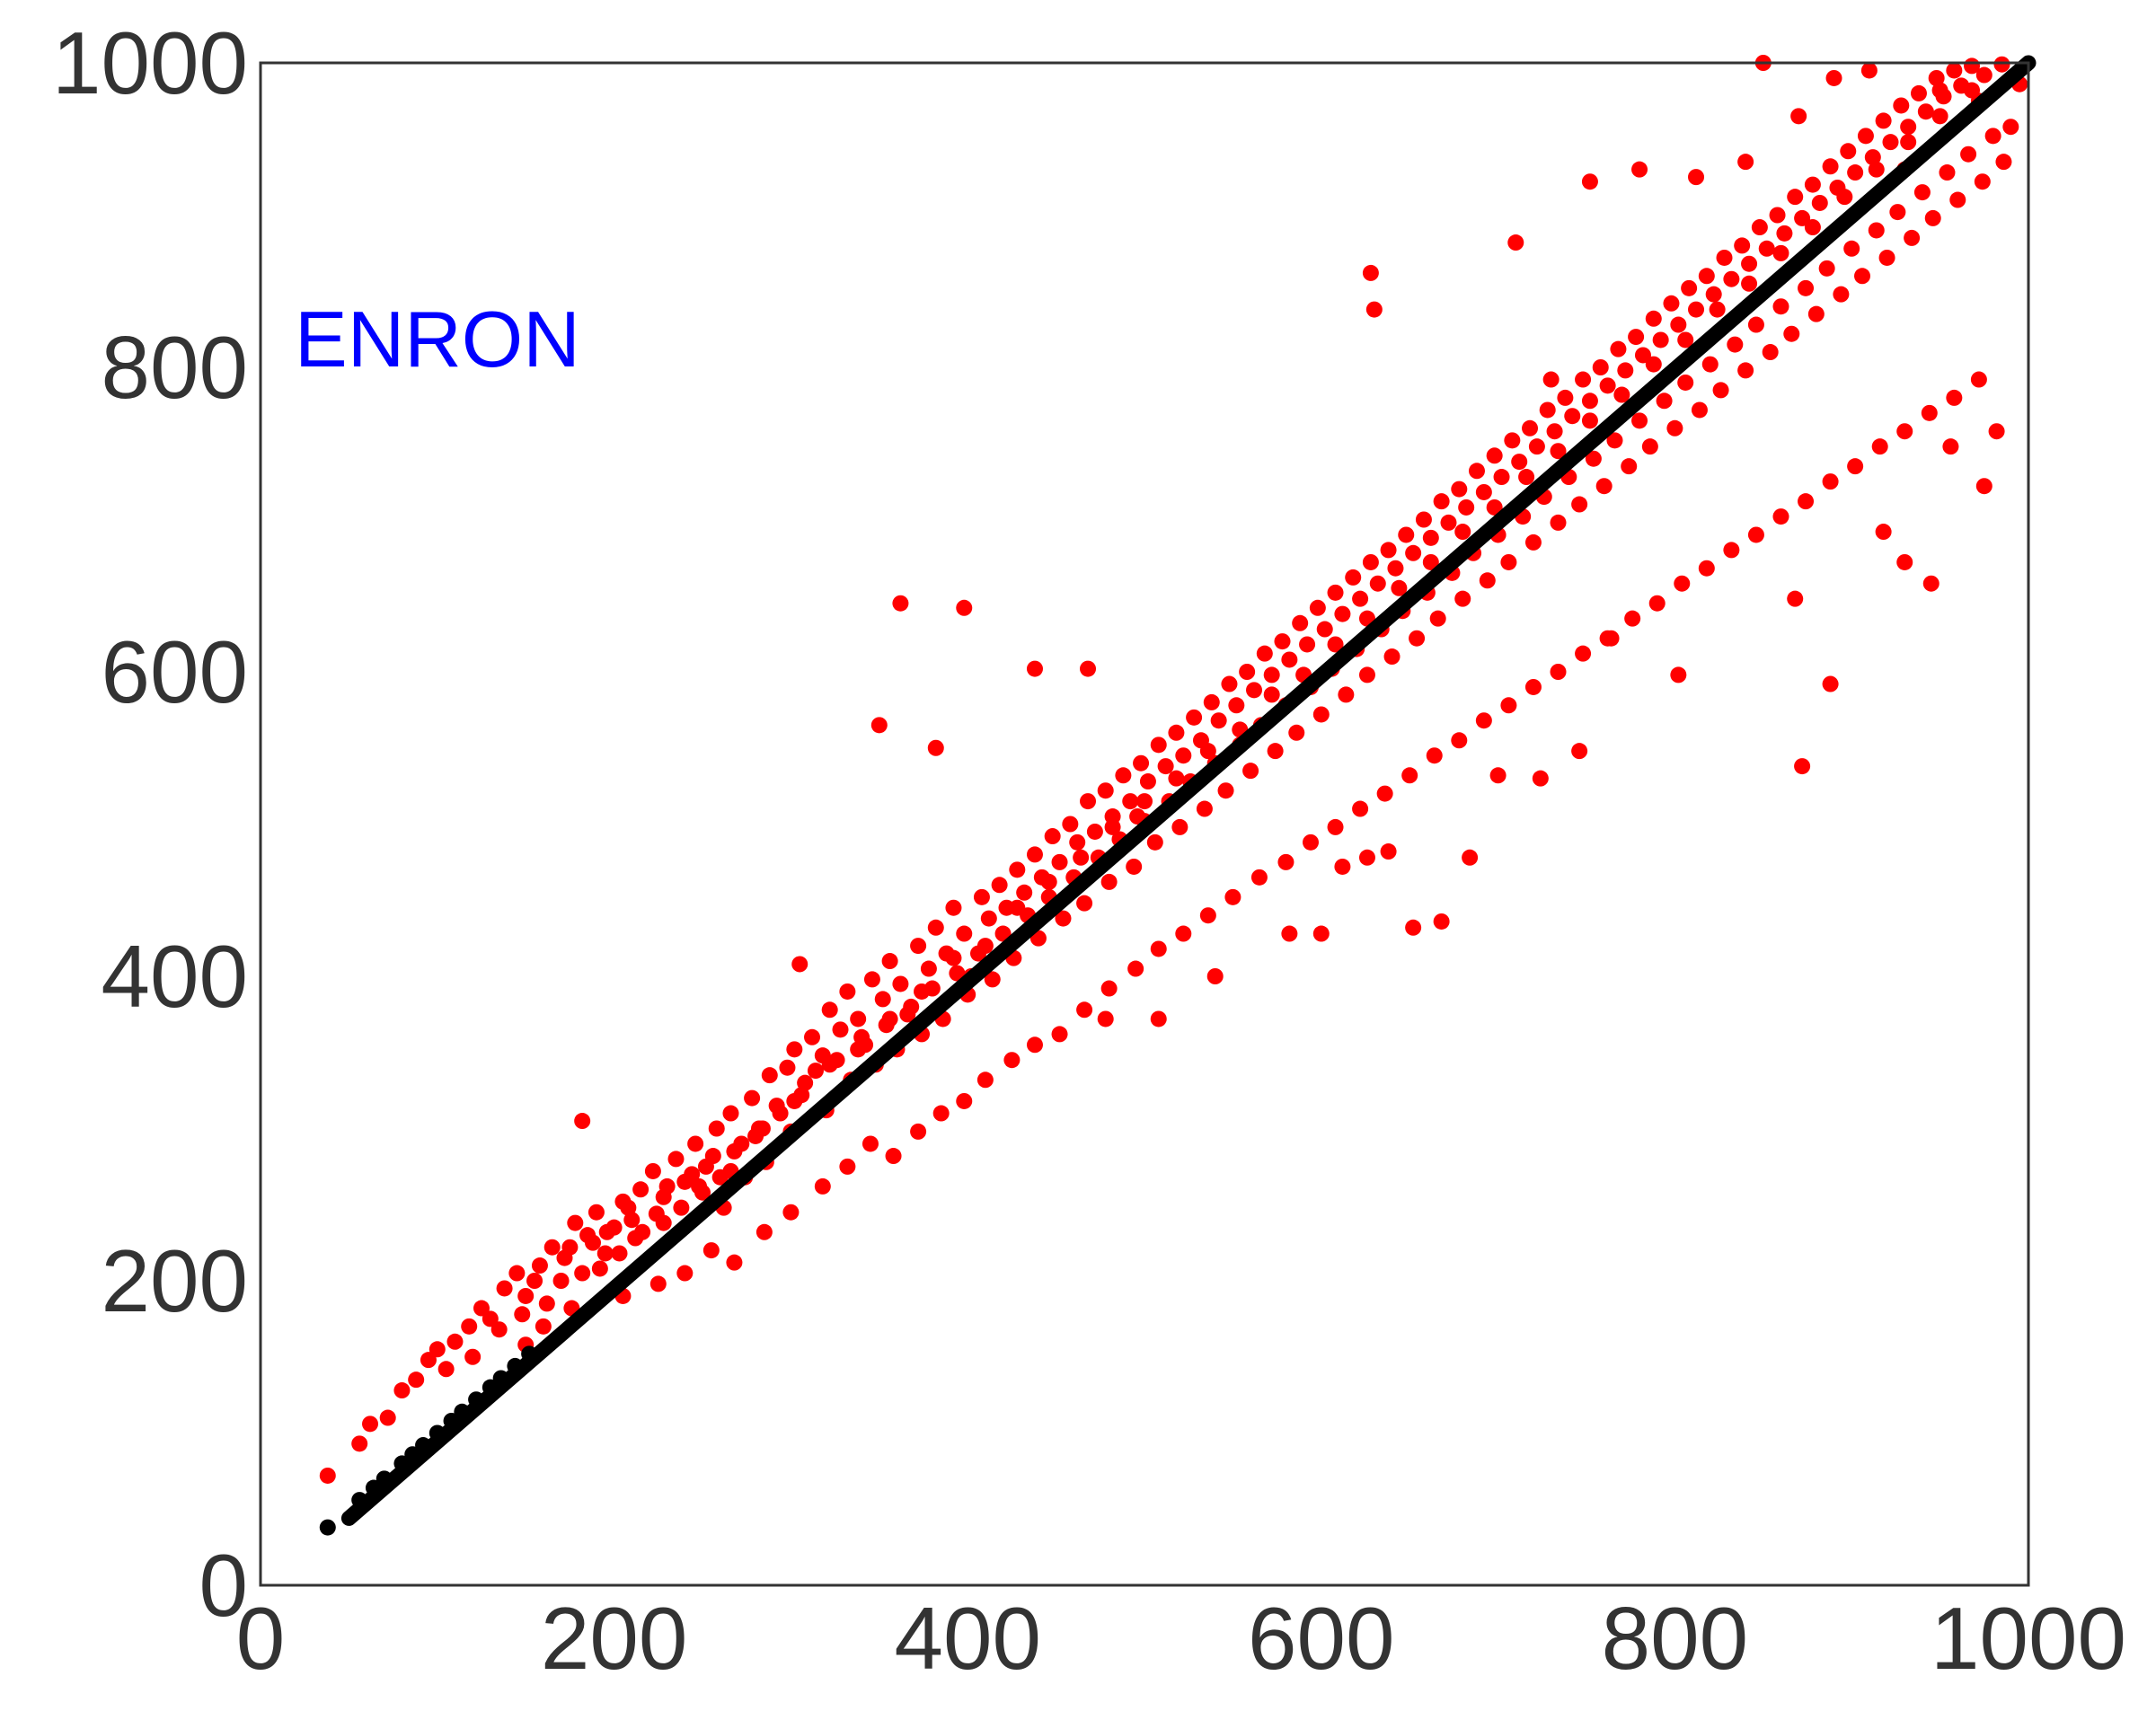 This screenshot has height=1711, width=2156. Describe the element at coordinates (175, 1280) in the screenshot. I see `y-tick-label-200: 200` at that location.